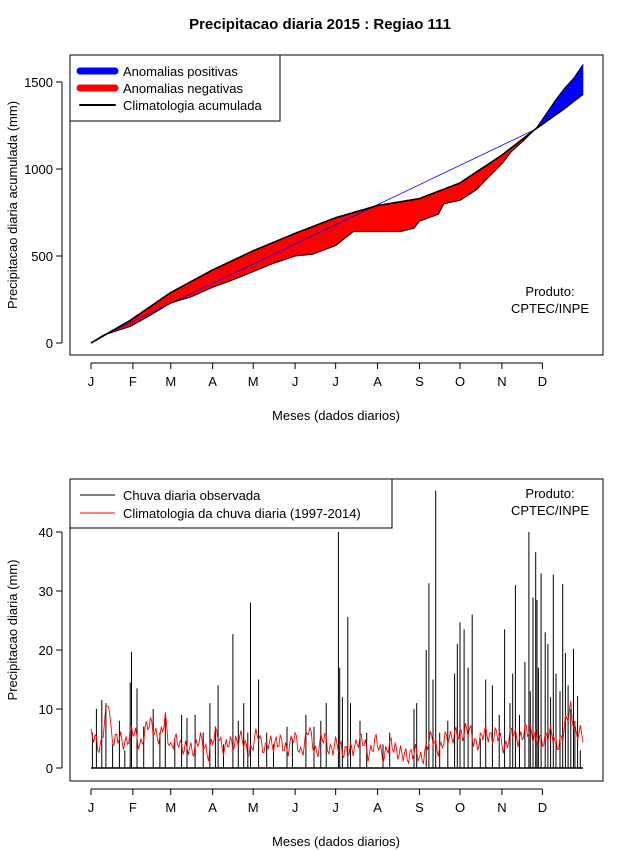  Describe the element at coordinates (46, 532) in the screenshot. I see `y-tick-label: 40` at that location.